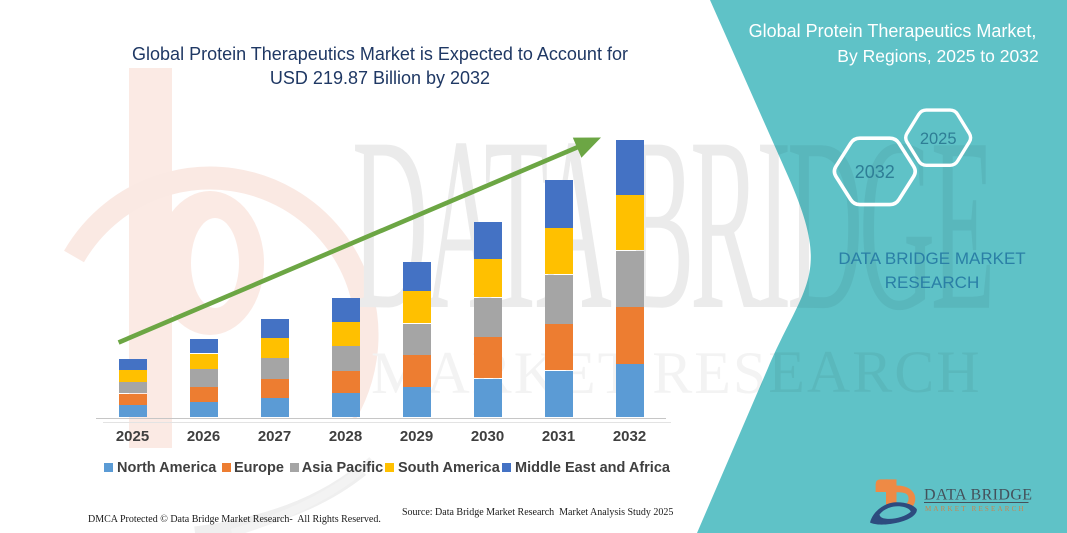  Describe the element at coordinates (975, 509) in the screenshot. I see `svg-text: MARKET RESEARCH` at that location.